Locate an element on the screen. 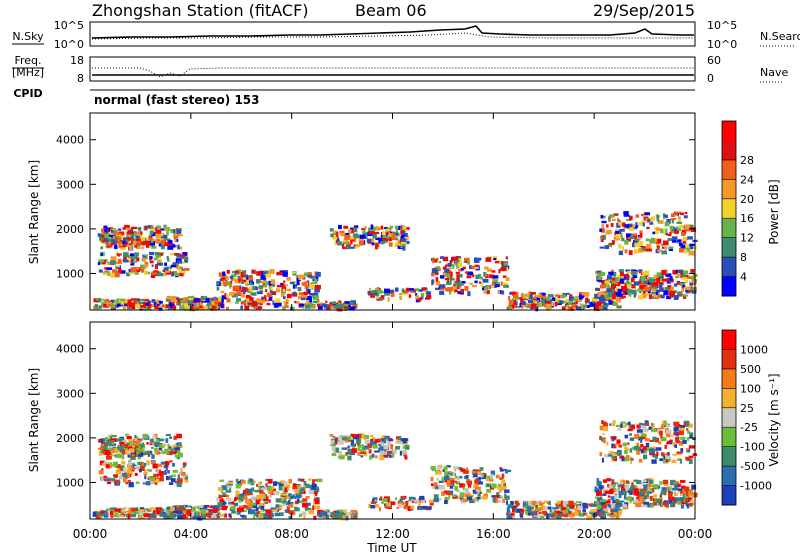 The width and height of the screenshot is (800, 554). y-tick-label: 2000 is located at coordinates (70, 438).